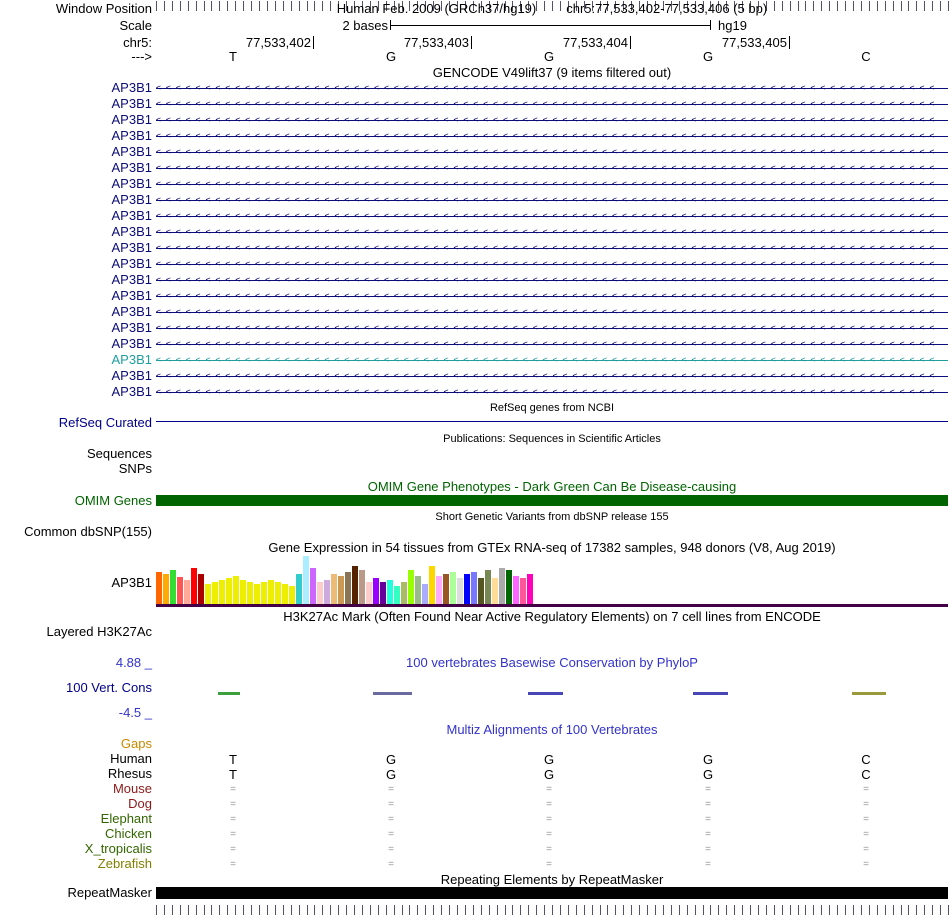 The image size is (950, 917). I want to click on base-position-ruler-bottom, so click(552, 910).